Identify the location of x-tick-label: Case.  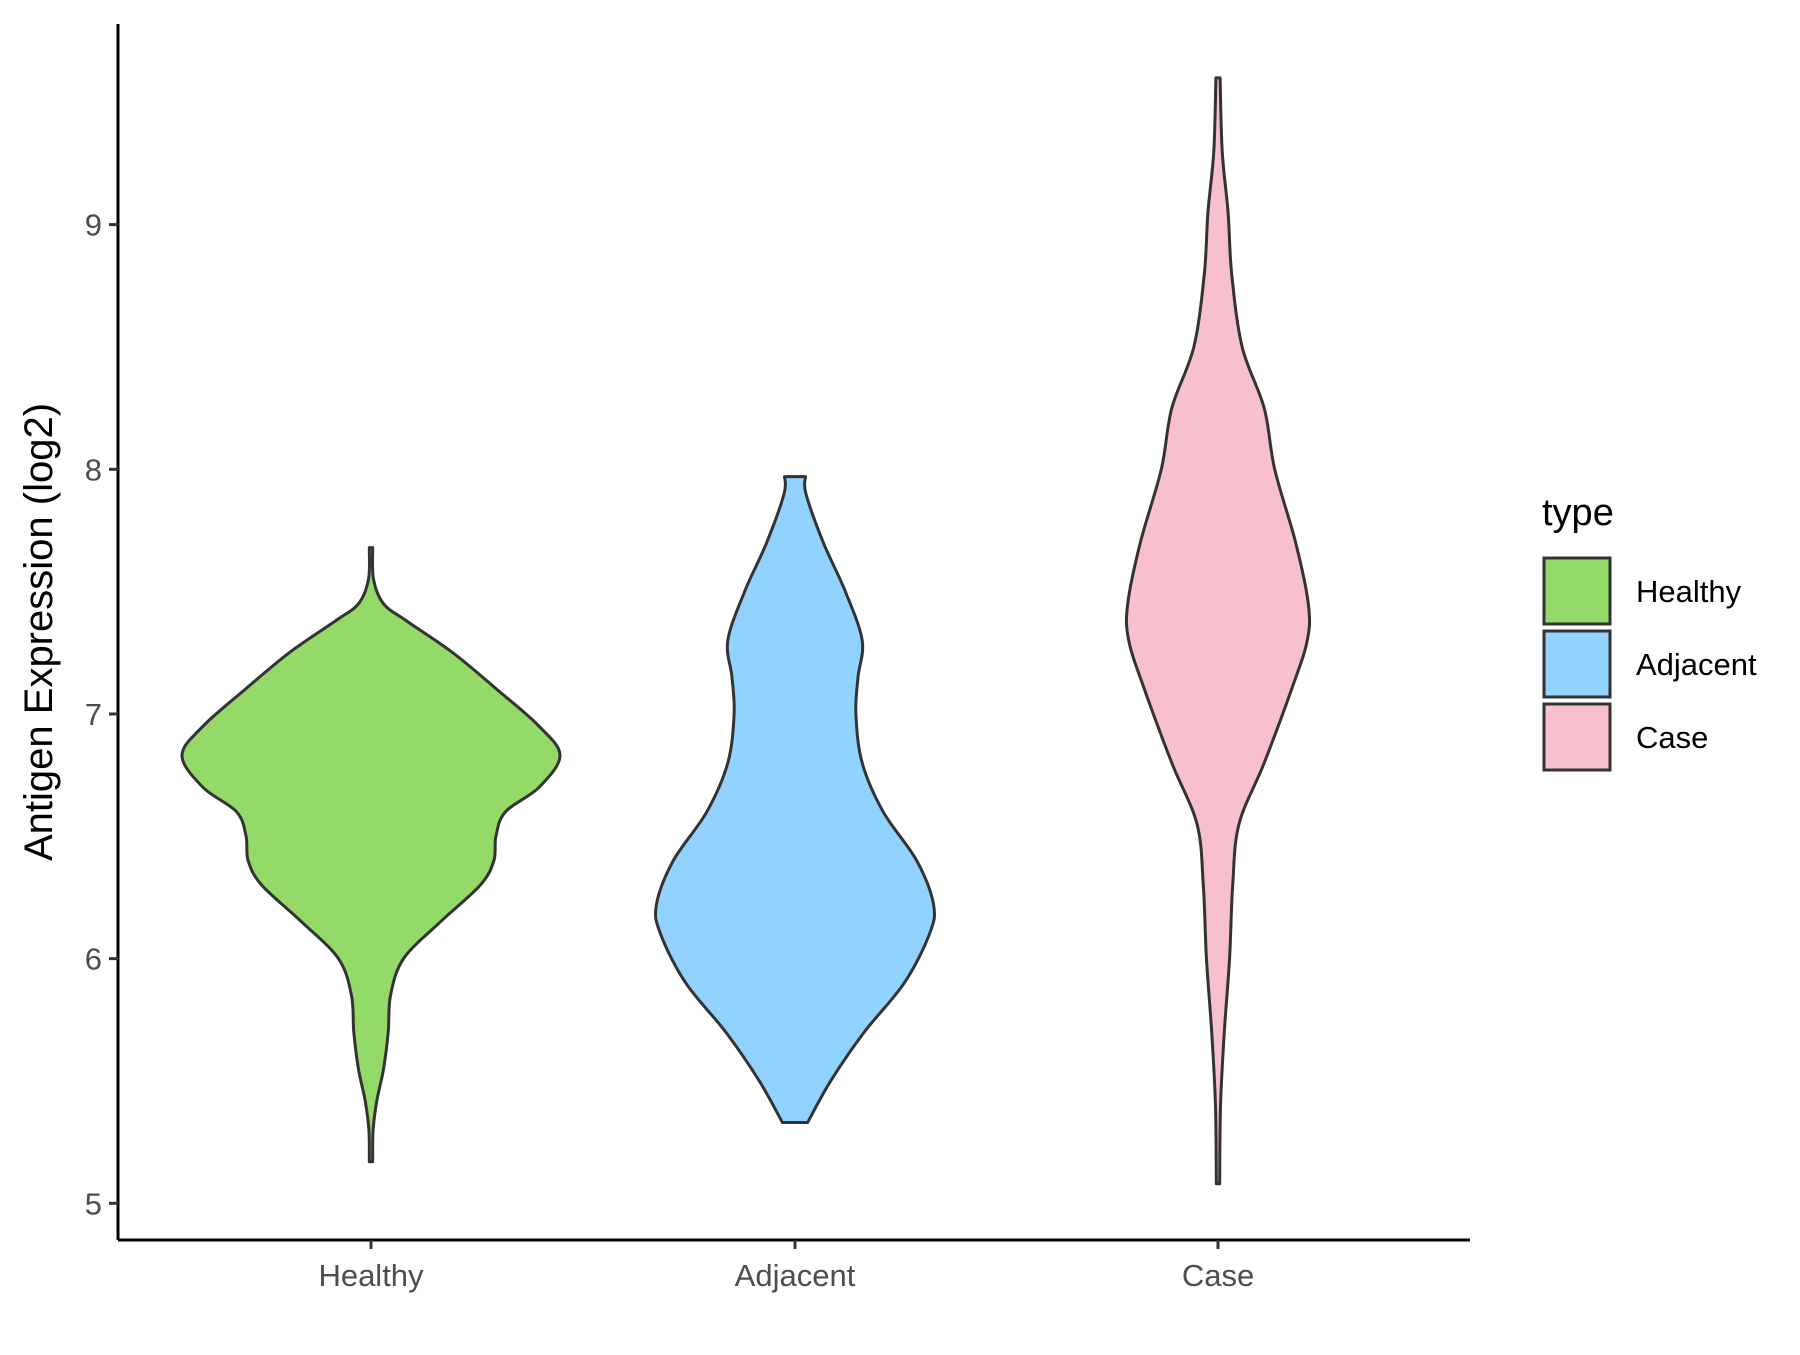
(1218, 1275).